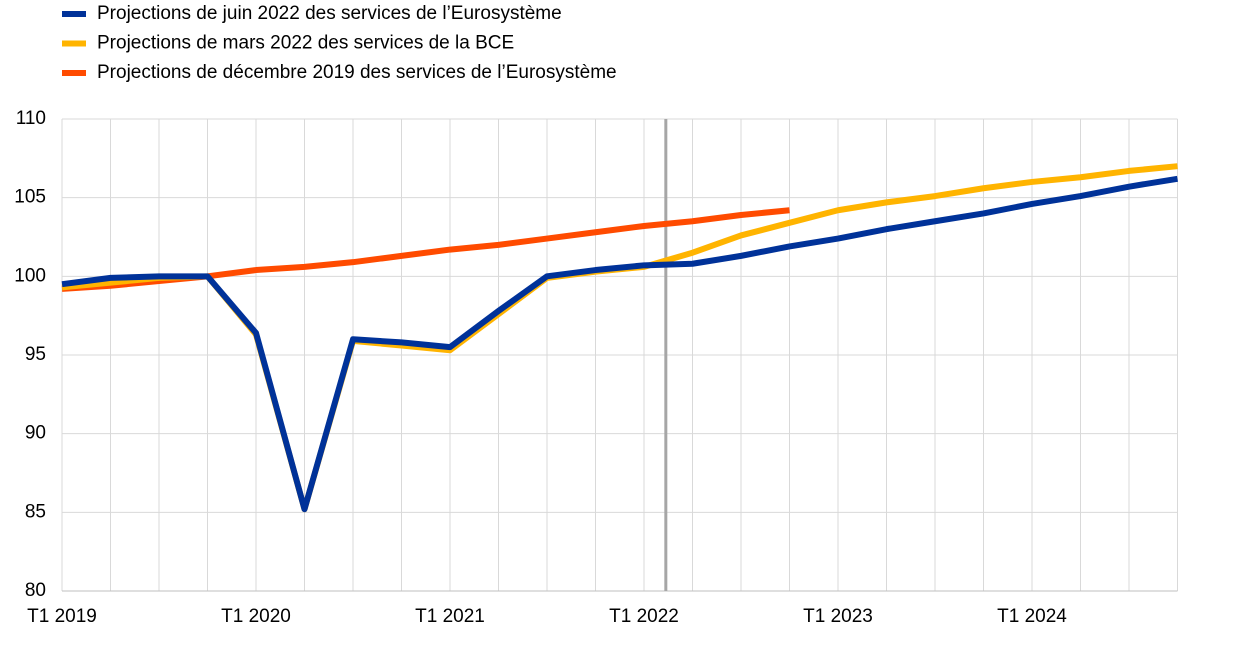 This screenshot has height=650, width=1240. Describe the element at coordinates (31, 118) in the screenshot. I see `y-tick-label: 110` at that location.